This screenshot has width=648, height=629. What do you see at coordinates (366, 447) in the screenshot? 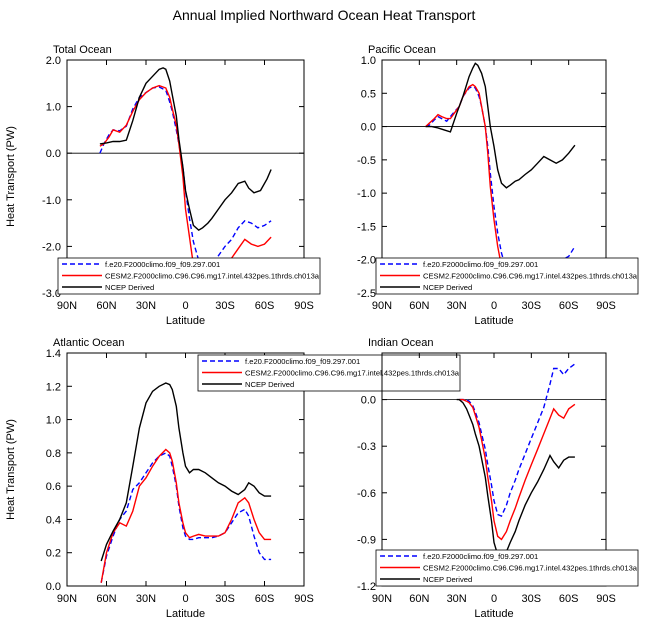
I see `y-tick-label: -0.3` at bounding box center [366, 447].